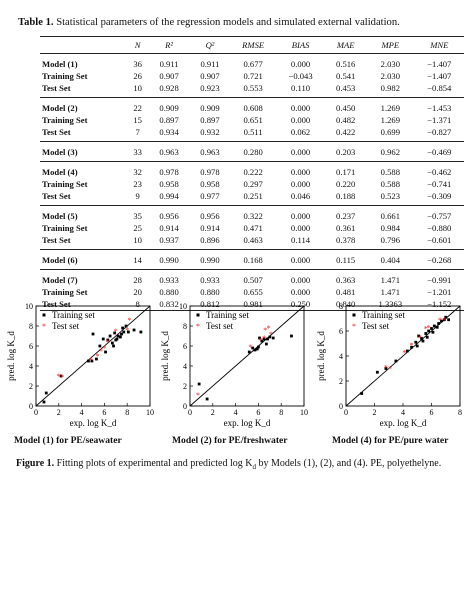  I want to click on table-caption-label: Table 1., so click(36, 22).